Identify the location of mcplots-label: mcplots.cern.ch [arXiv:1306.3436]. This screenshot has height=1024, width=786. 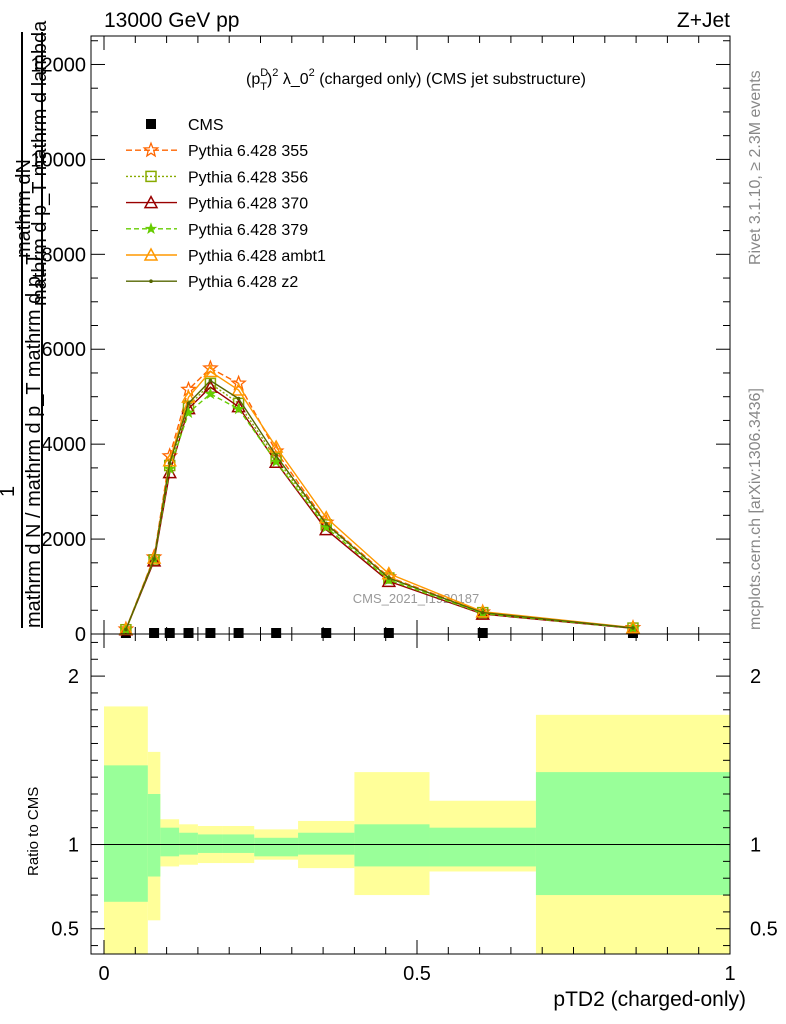
(755, 509).